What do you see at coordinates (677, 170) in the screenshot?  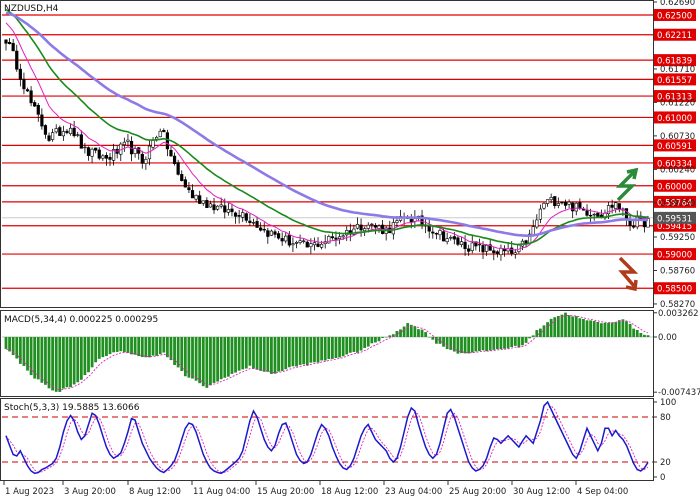 I see `price-tick-label: 0.60240` at bounding box center [677, 170].